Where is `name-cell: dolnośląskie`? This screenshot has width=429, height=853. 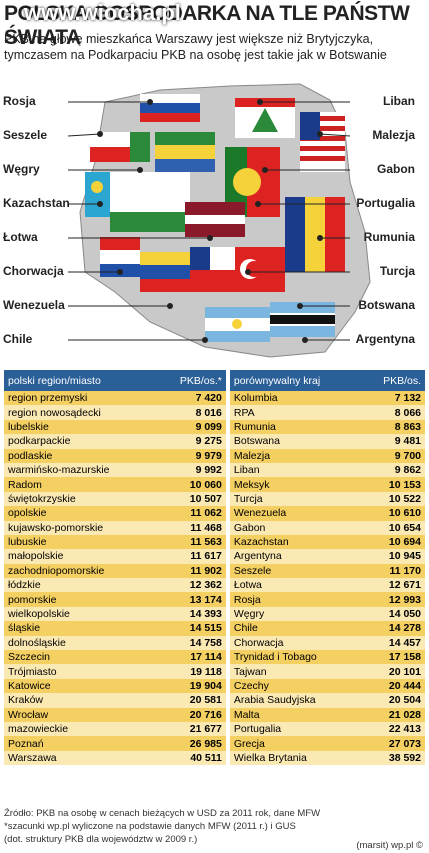 name-cell: dolnośląskie is located at coordinates (80, 643).